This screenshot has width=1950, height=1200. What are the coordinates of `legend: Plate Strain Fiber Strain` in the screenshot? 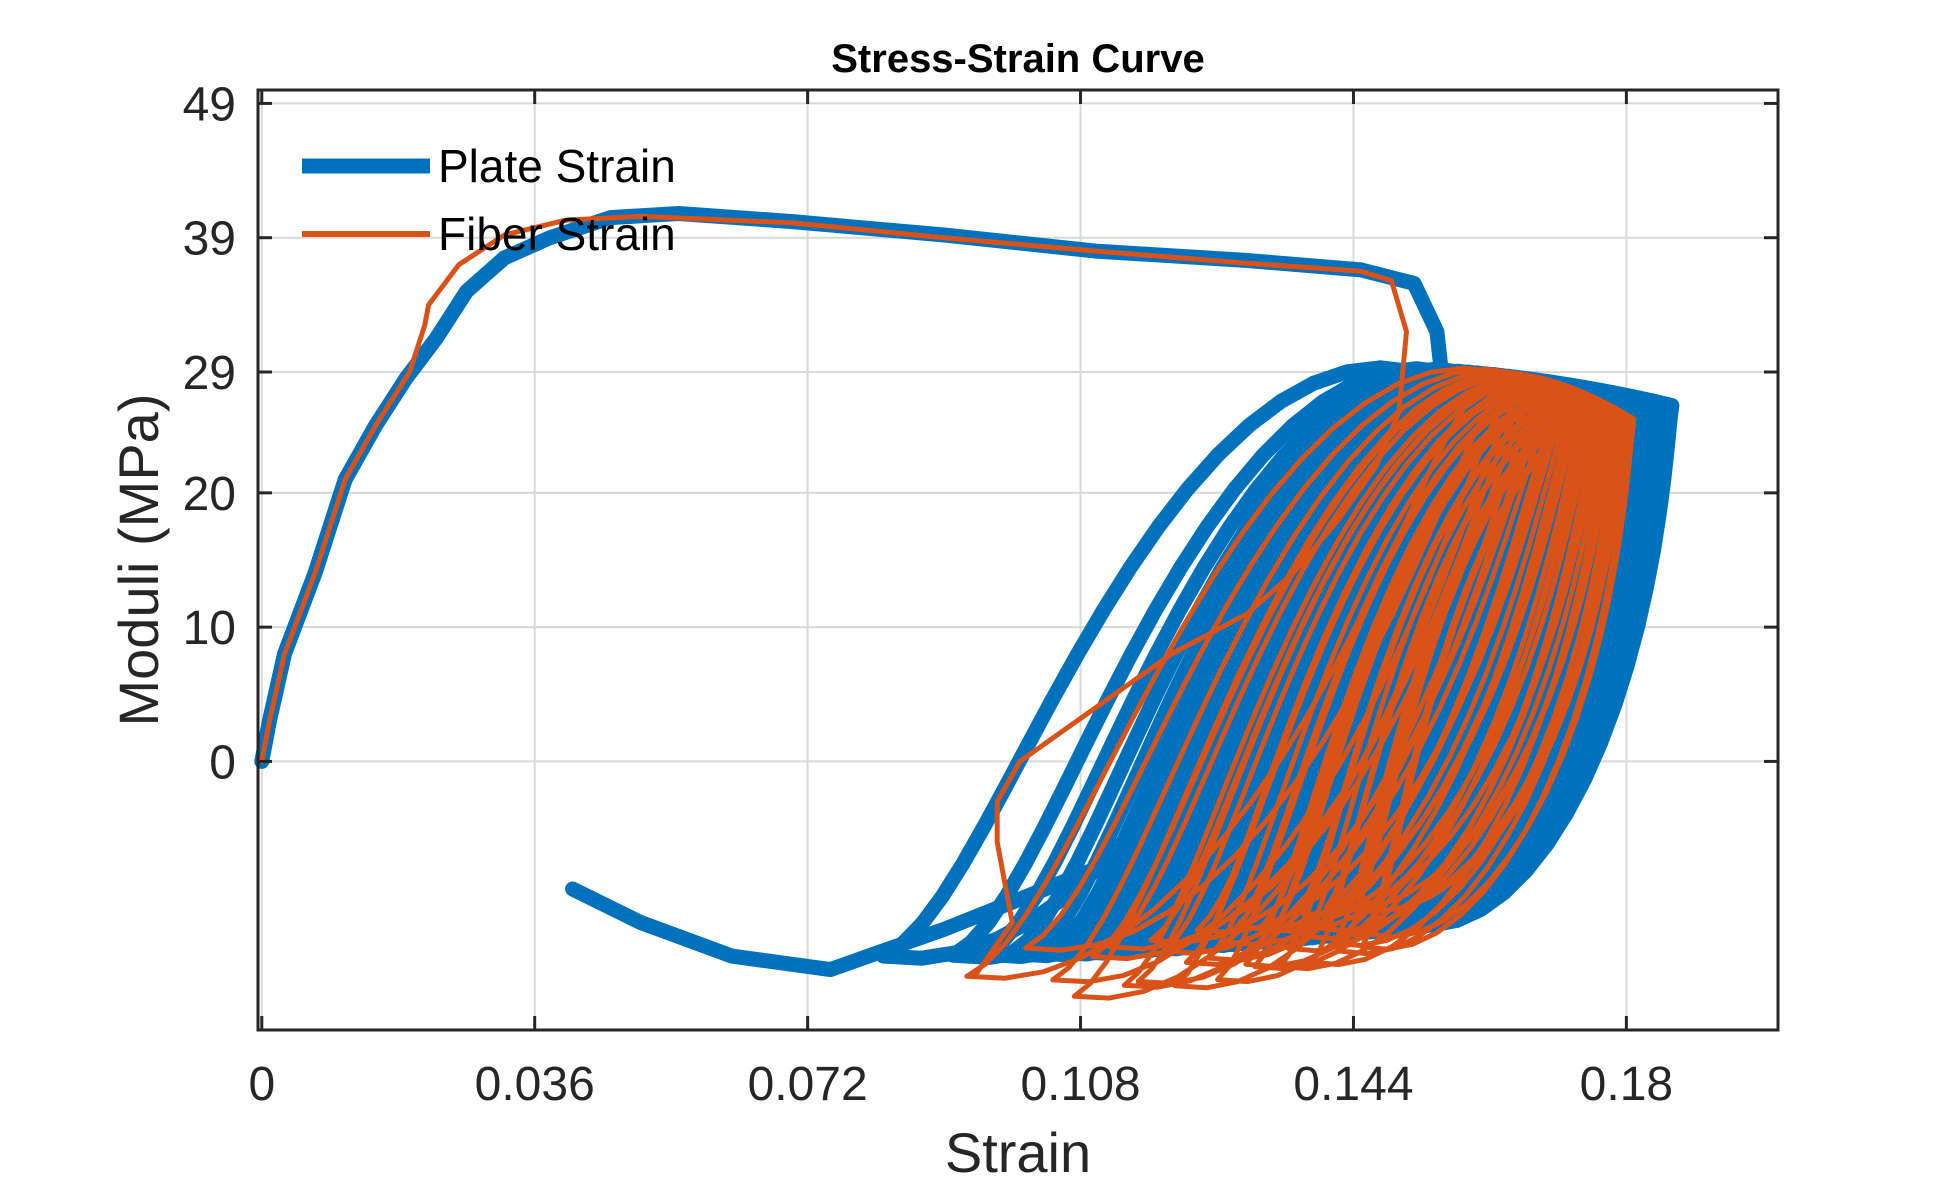 It's located at (489, 200).